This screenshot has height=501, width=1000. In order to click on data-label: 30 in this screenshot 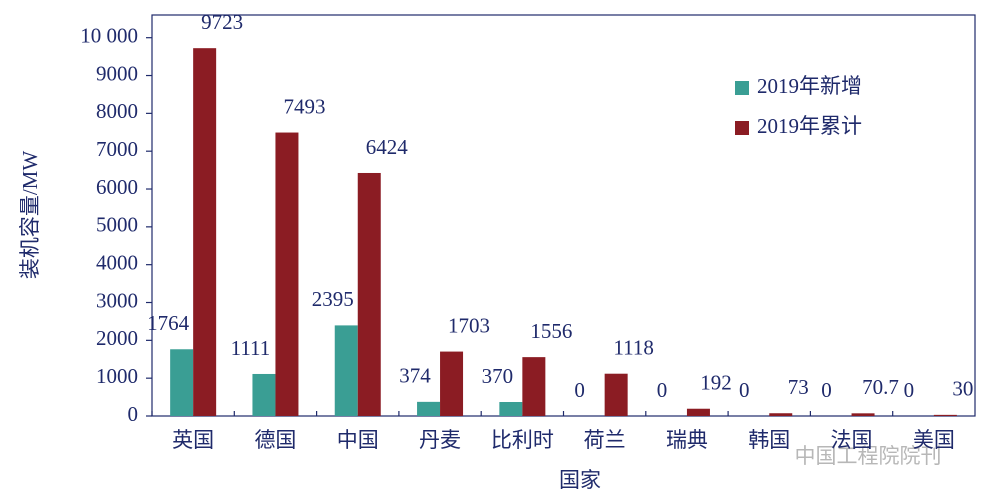, I will do `click(962, 389)`.